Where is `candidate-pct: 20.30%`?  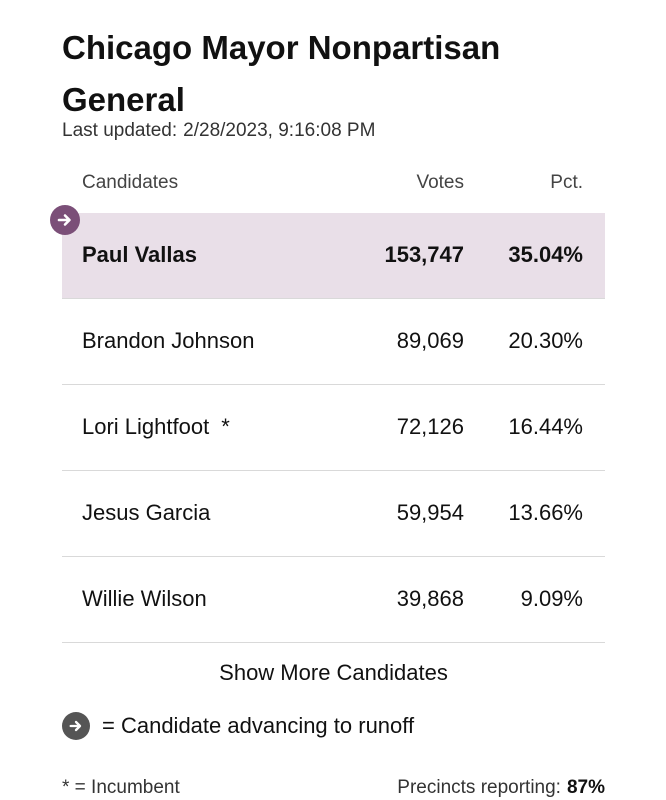 candidate-pct: 20.30% is located at coordinates (545, 340).